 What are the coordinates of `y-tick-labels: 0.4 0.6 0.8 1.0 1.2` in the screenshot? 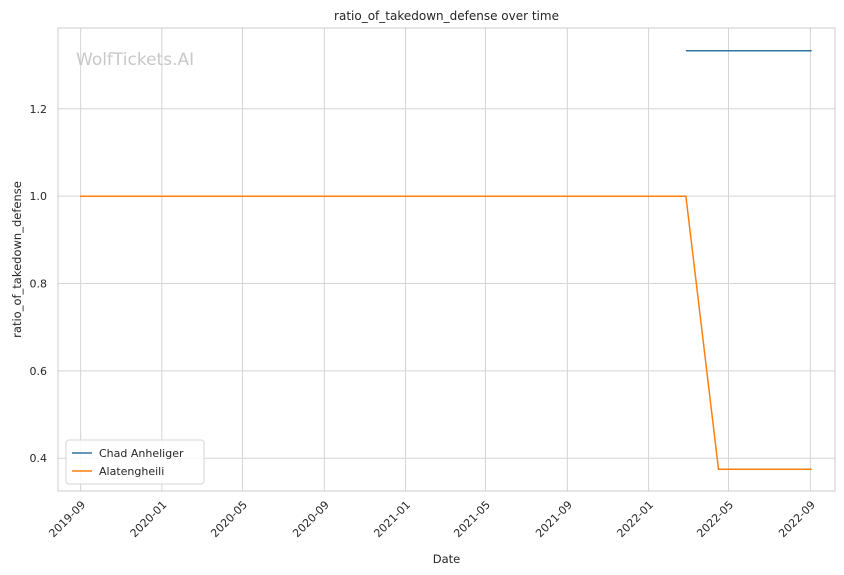 It's located at (39, 284).